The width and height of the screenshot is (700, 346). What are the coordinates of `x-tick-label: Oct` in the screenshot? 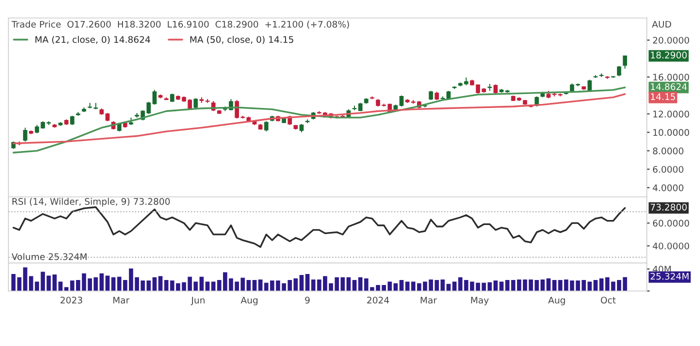 It's located at (608, 300).